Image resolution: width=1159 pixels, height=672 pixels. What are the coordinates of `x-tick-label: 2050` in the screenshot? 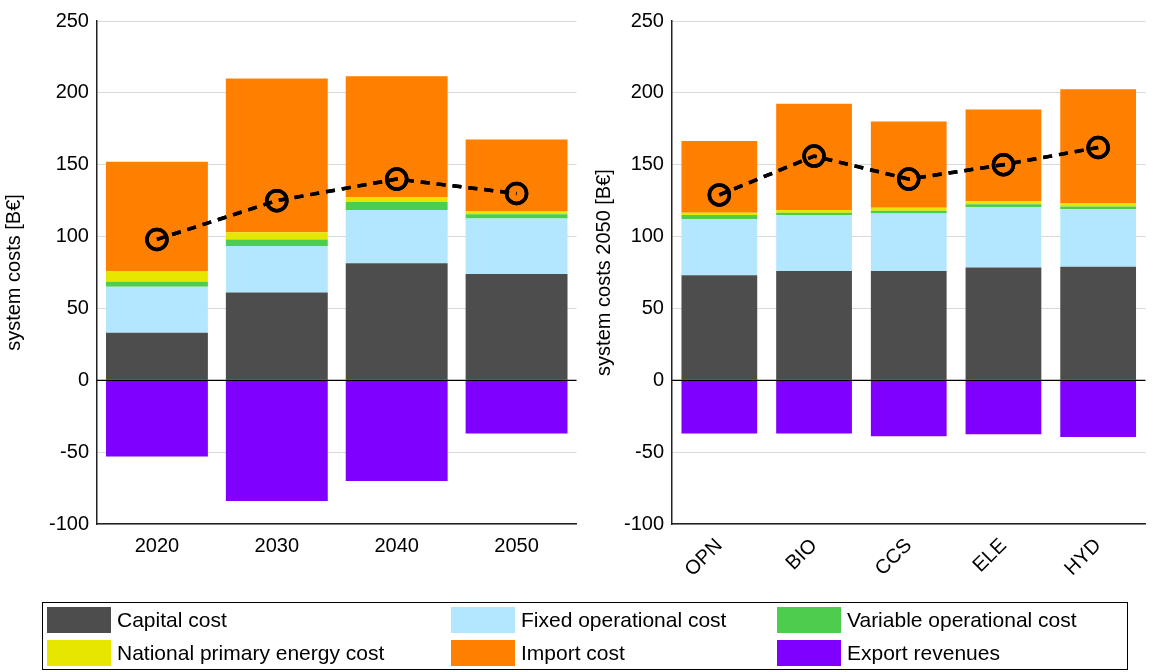 It's located at (516, 544).